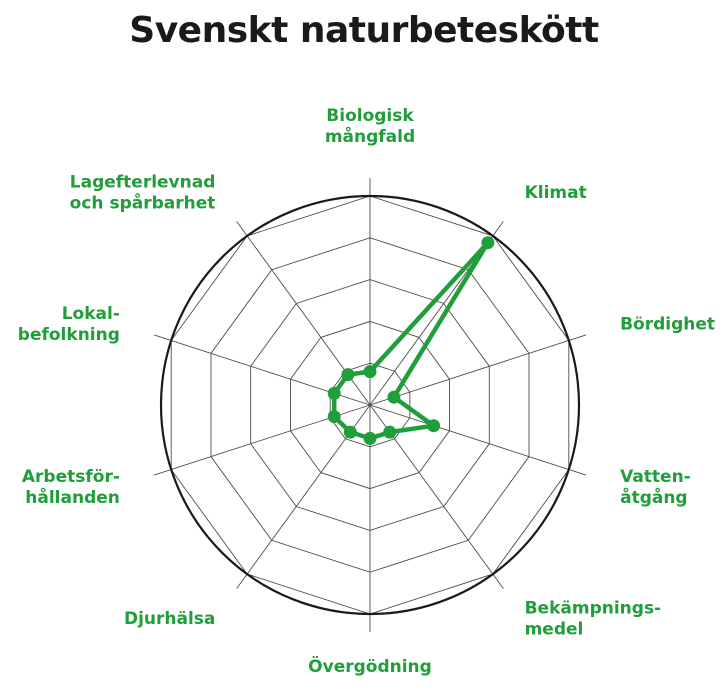 The image size is (728, 700). I want to click on axis-label: Bördighet, so click(667, 325).